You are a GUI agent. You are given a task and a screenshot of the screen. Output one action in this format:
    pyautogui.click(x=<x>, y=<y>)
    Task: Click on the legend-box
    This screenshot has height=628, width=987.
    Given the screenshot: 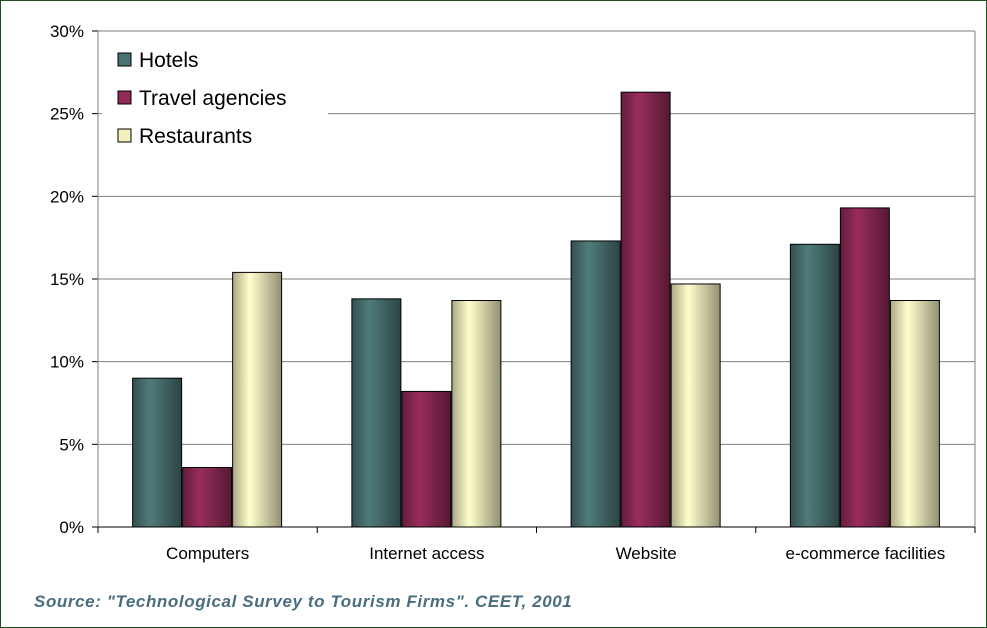 What is the action you would take?
    pyautogui.click(x=215, y=100)
    